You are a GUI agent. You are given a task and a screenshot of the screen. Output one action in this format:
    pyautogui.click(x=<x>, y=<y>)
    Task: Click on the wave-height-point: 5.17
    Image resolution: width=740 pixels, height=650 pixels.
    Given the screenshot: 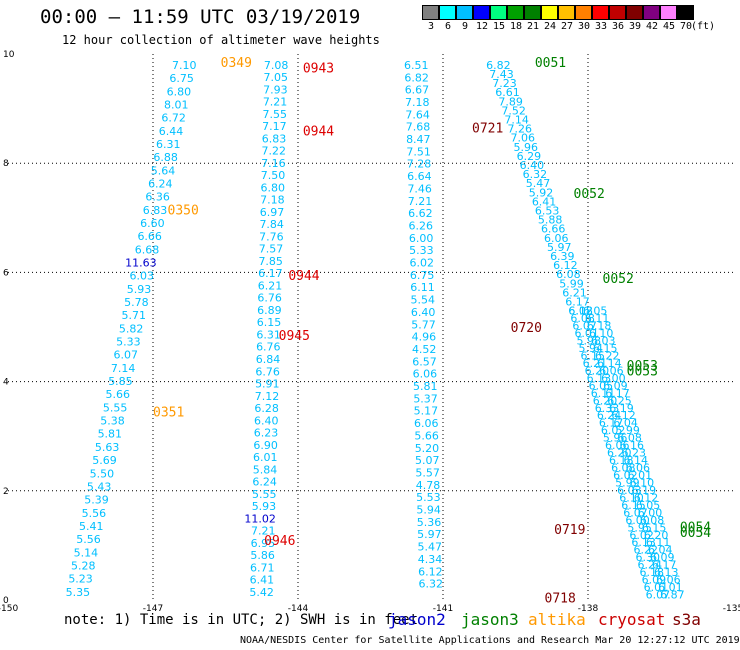 What is the action you would take?
    pyautogui.click(x=426, y=411)
    